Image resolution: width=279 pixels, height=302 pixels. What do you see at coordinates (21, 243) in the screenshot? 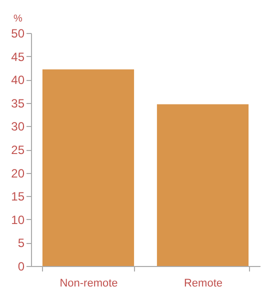
I see `y-tick-label: 5` at bounding box center [21, 243].